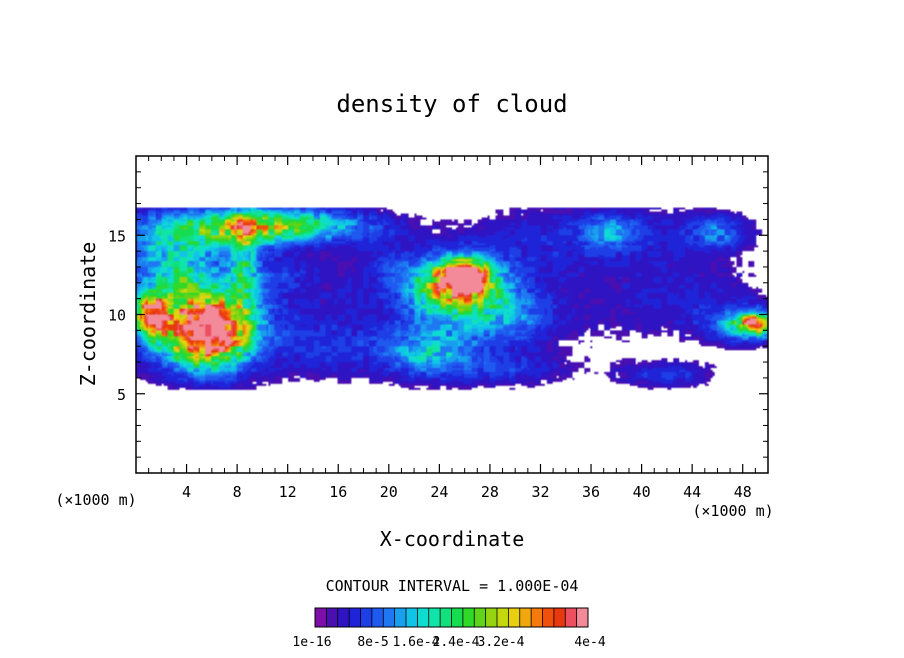  What do you see at coordinates (501, 642) in the screenshot?
I see `colorbar-label-4: 3.2e-4` at bounding box center [501, 642].